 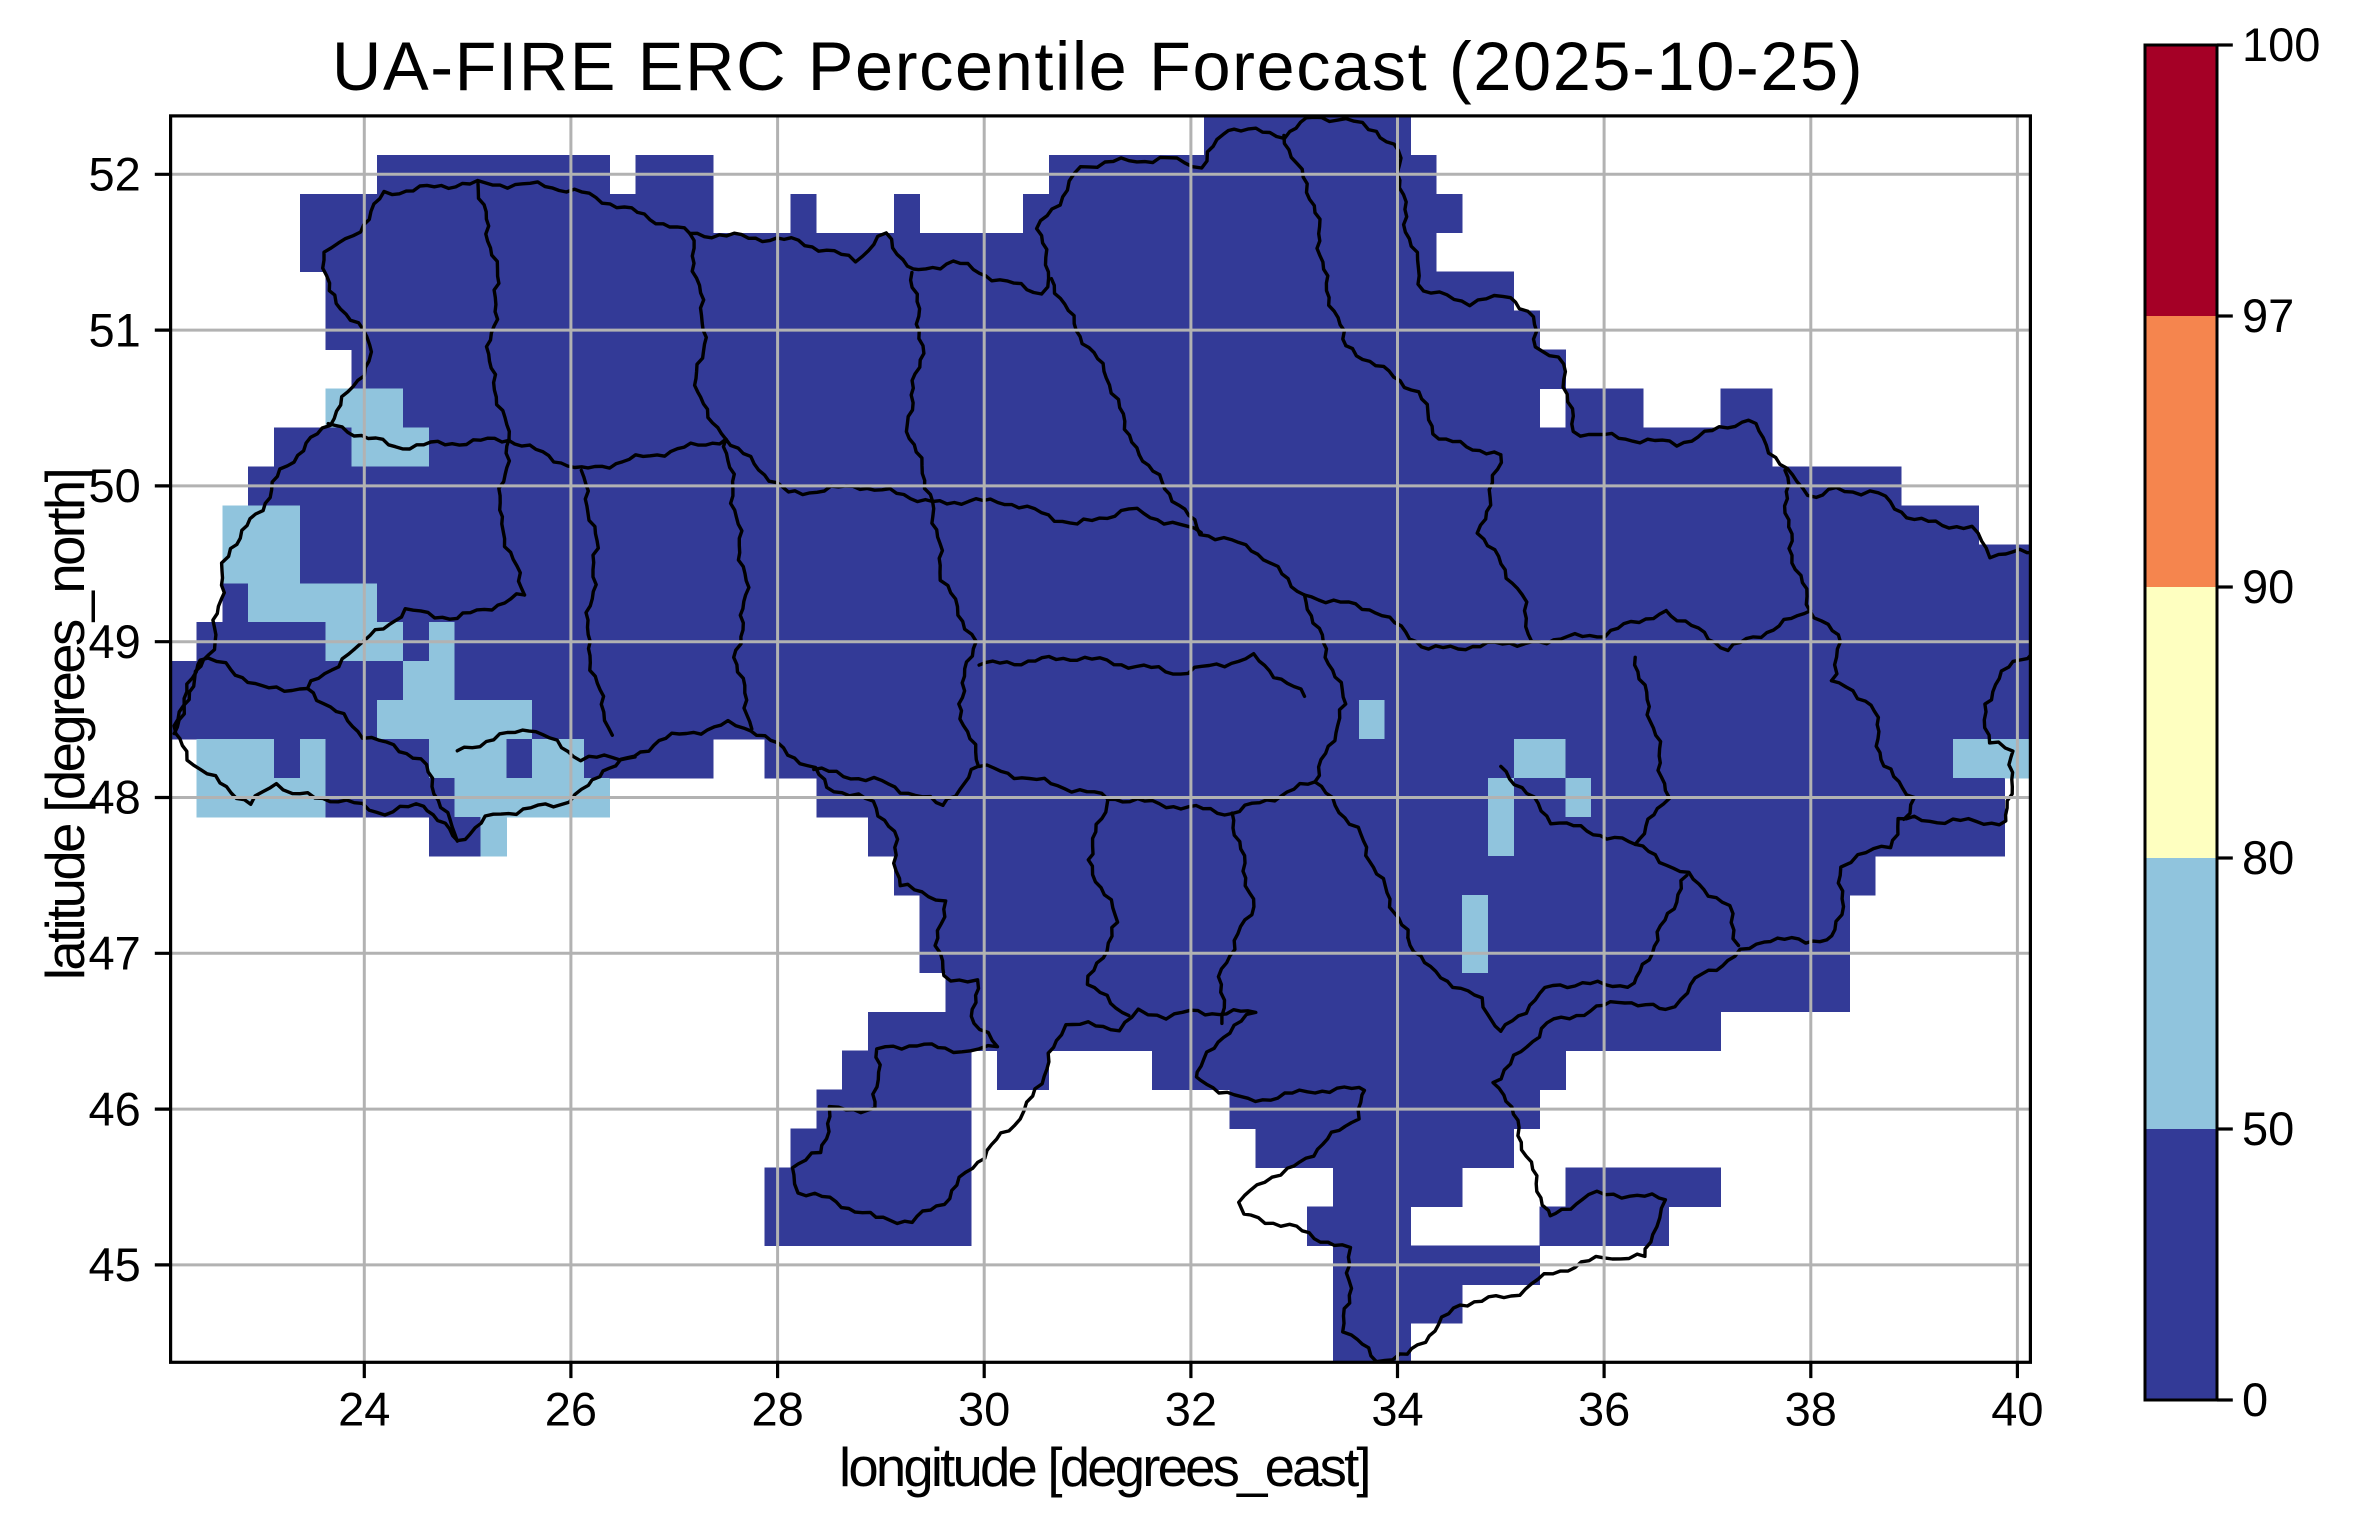 What do you see at coordinates (2268, 315) in the screenshot?
I see `svg-text: 97` at bounding box center [2268, 315].